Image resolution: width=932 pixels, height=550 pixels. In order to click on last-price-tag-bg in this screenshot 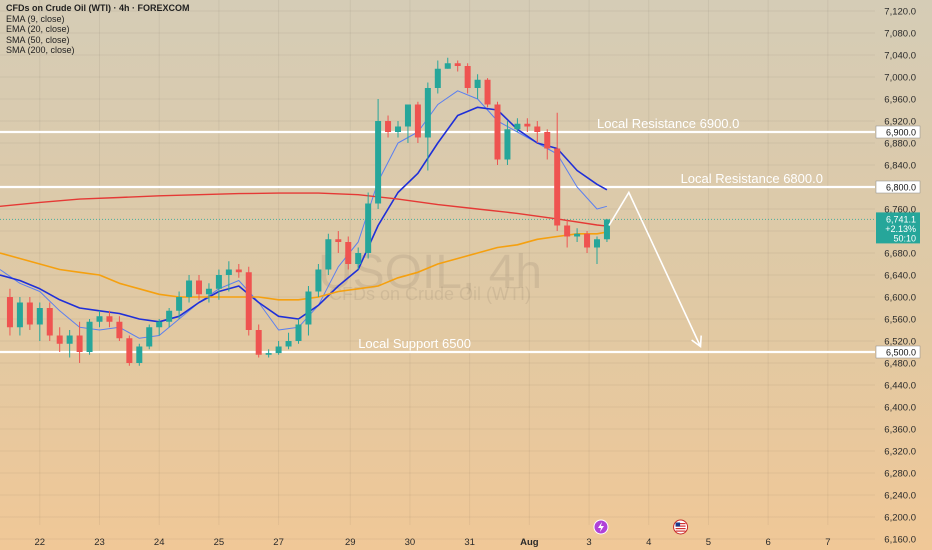, I will do `click(898, 228)`.